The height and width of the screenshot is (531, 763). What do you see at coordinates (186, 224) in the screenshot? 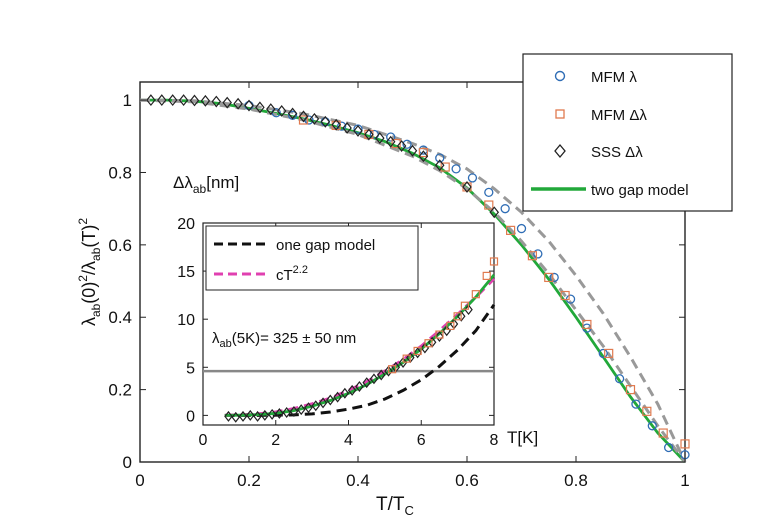
I see `inset-y-tick-label-4: 20` at bounding box center [186, 224].